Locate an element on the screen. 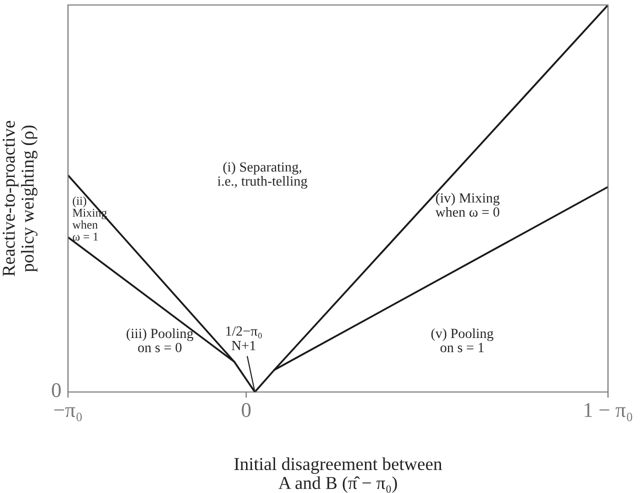  x-tick-label: −π₀ is located at coordinates (68, 414).